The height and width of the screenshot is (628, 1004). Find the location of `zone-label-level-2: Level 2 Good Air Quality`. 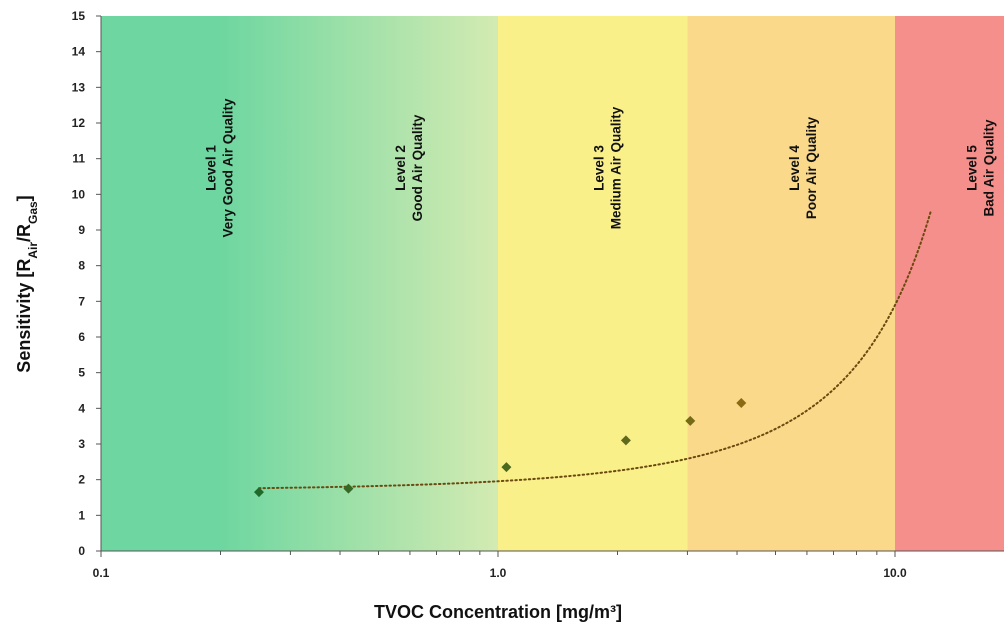

zone-label-level-2: Level 2 Good Air Quality is located at coordinates (409, 167).